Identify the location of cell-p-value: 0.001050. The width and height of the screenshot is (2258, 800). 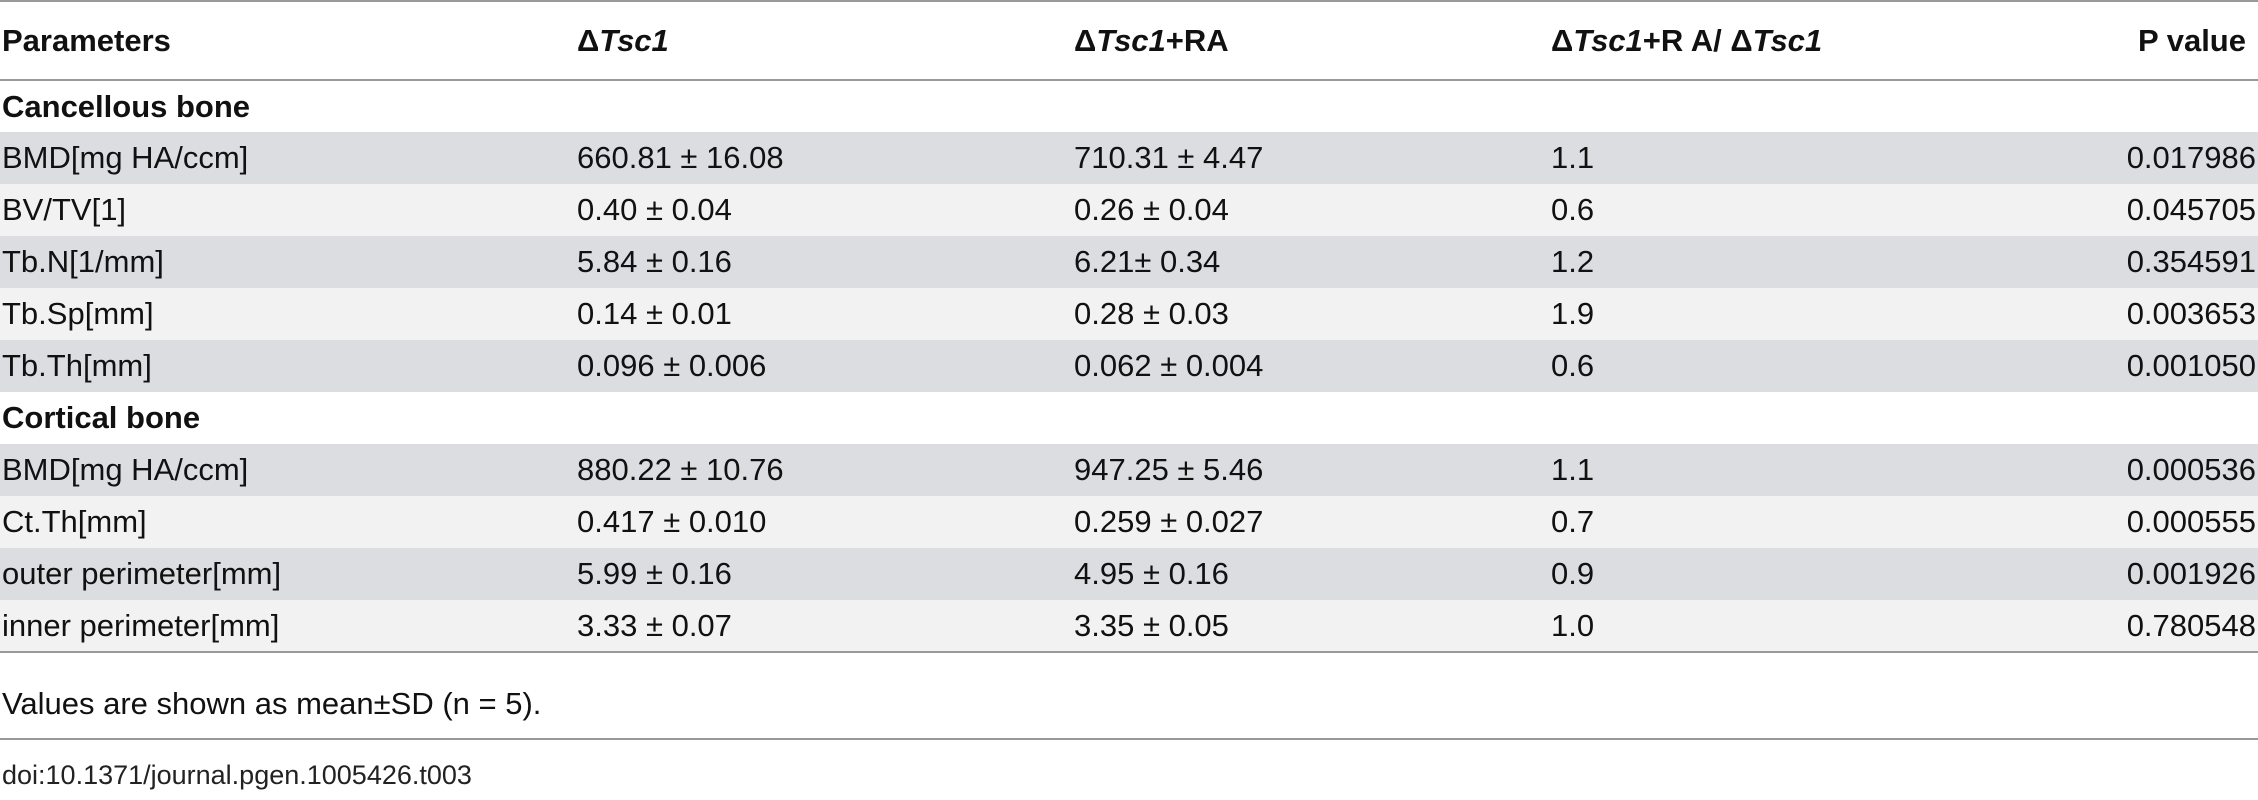
(2168, 366).